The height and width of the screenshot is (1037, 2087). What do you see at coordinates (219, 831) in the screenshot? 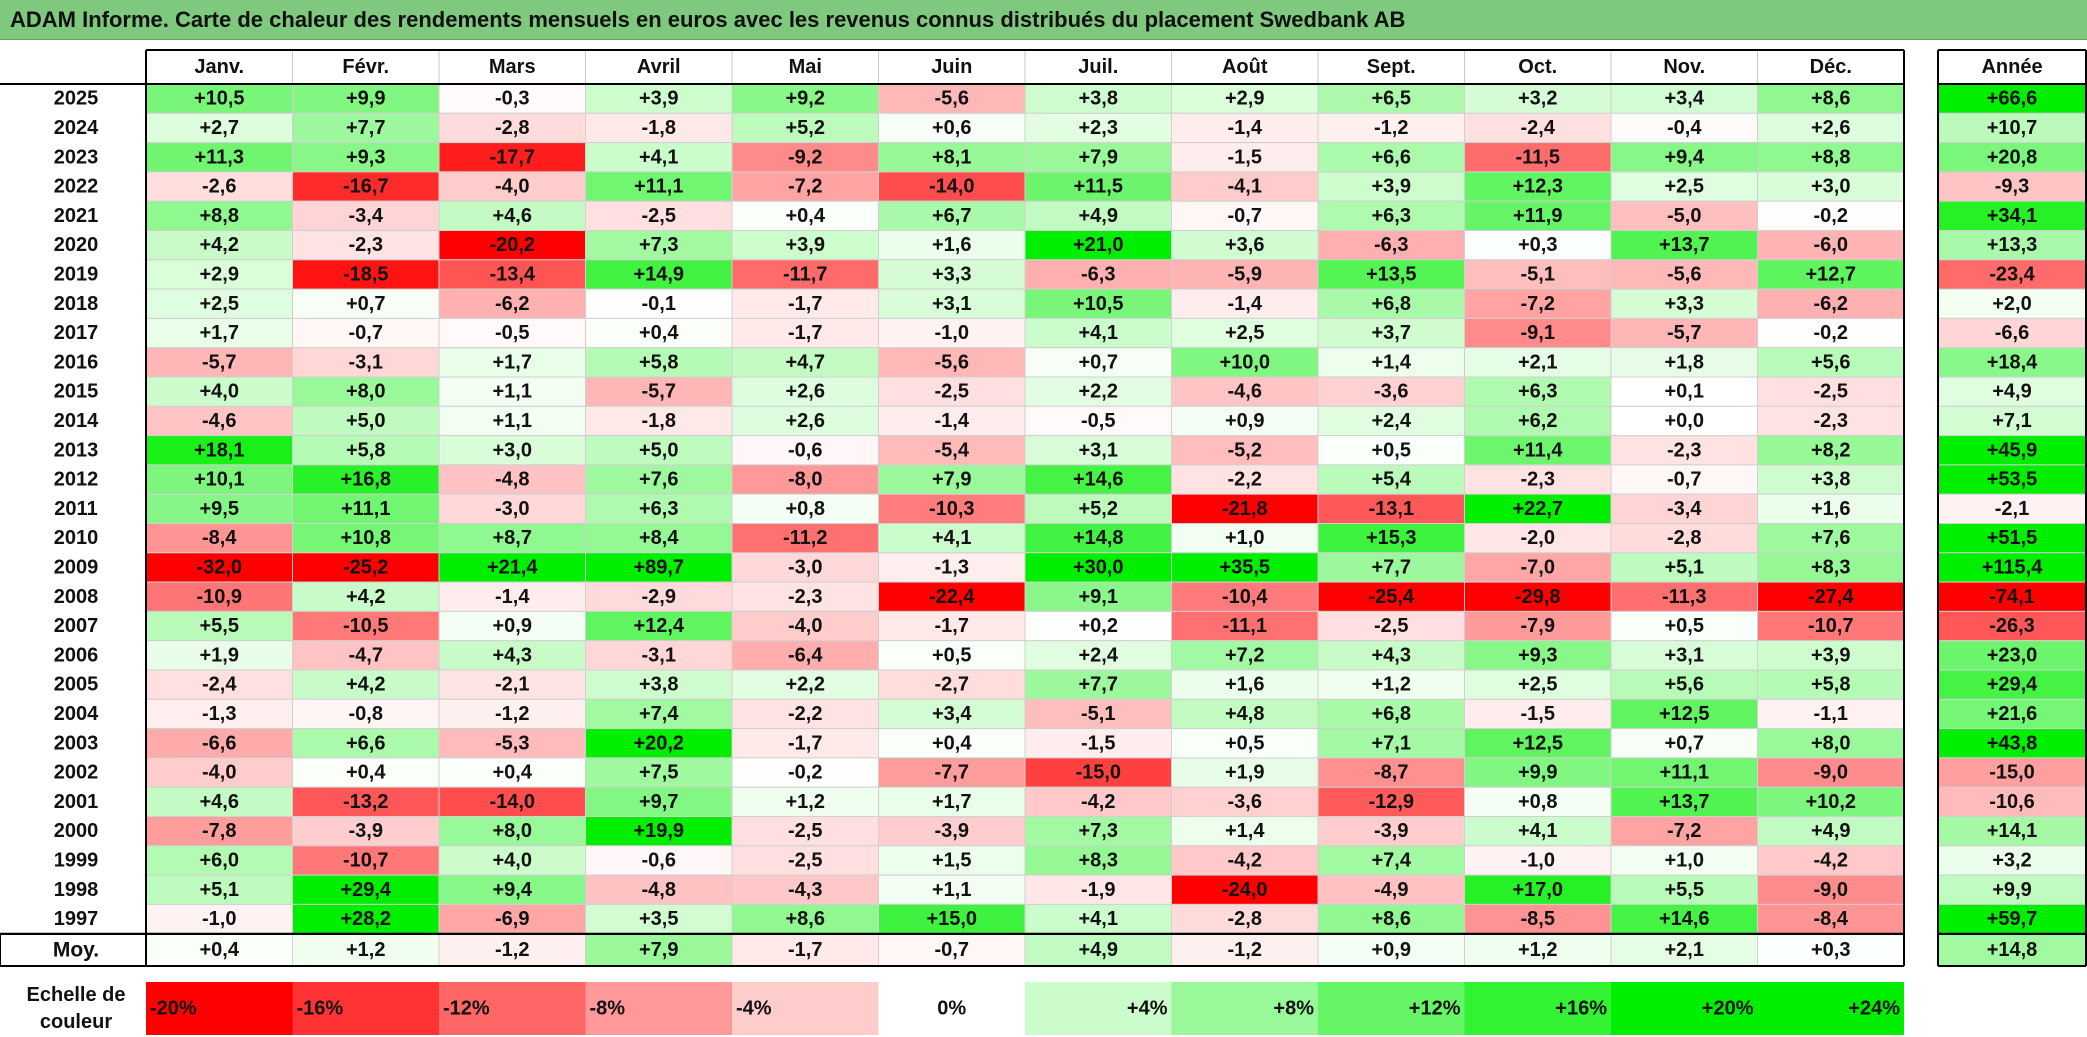
I see `cell-value: -7,8` at bounding box center [219, 831].